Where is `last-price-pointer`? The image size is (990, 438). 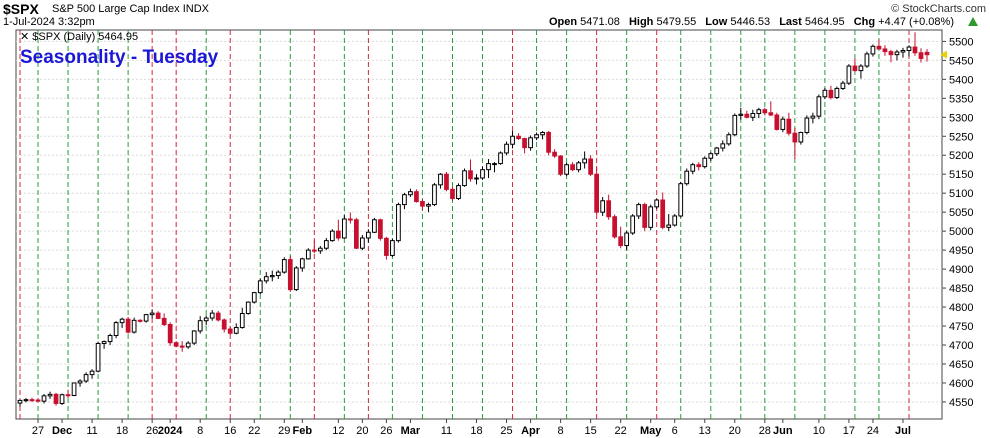
last-price-pointer is located at coordinates (943, 54).